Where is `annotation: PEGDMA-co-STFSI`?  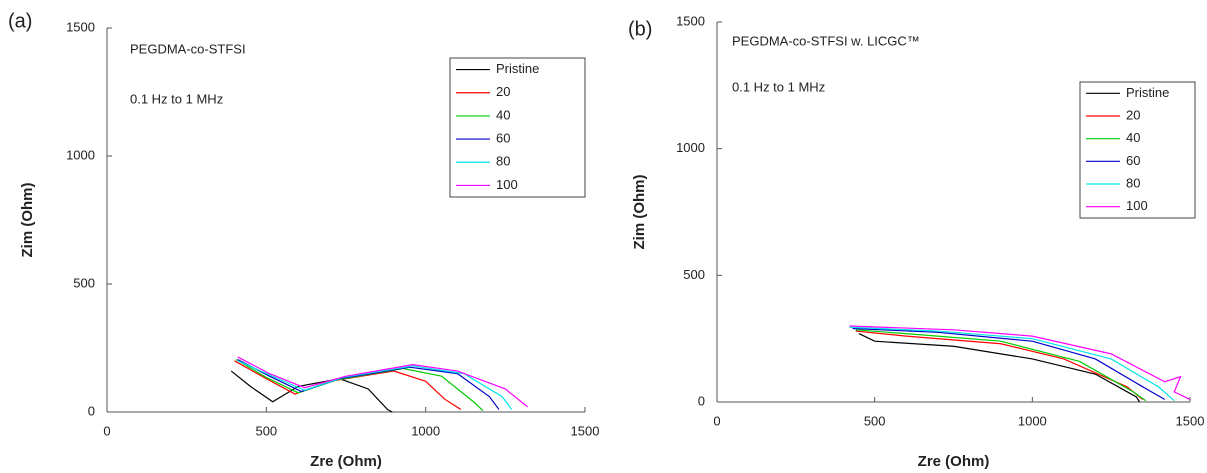
annotation: PEGDMA-co-STFSI is located at coordinates (188, 48).